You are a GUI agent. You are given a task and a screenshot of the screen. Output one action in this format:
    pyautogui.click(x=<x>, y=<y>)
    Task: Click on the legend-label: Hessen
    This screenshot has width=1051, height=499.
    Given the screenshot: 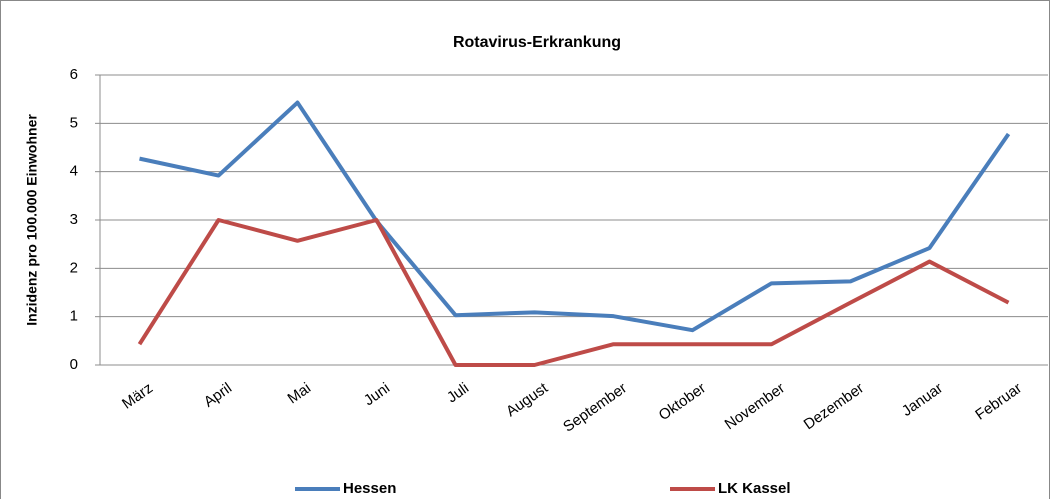 What is the action you would take?
    pyautogui.click(x=369, y=488)
    